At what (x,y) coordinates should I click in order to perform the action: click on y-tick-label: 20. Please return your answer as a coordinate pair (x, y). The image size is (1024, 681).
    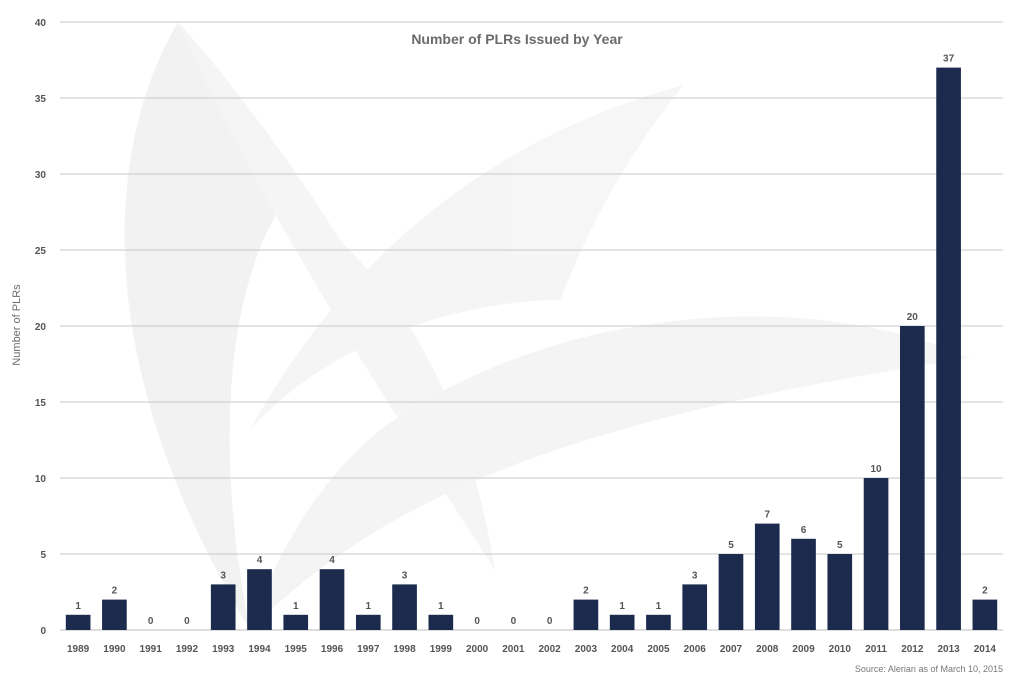
    Looking at the image, I should click on (41, 327).